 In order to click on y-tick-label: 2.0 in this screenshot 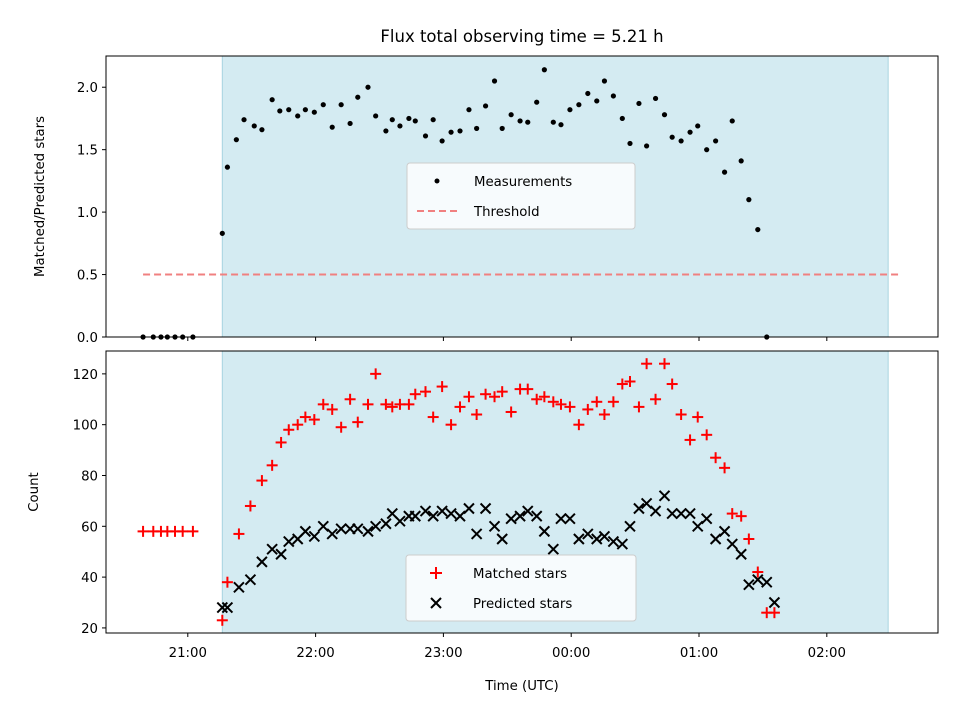, I will do `click(87, 88)`.